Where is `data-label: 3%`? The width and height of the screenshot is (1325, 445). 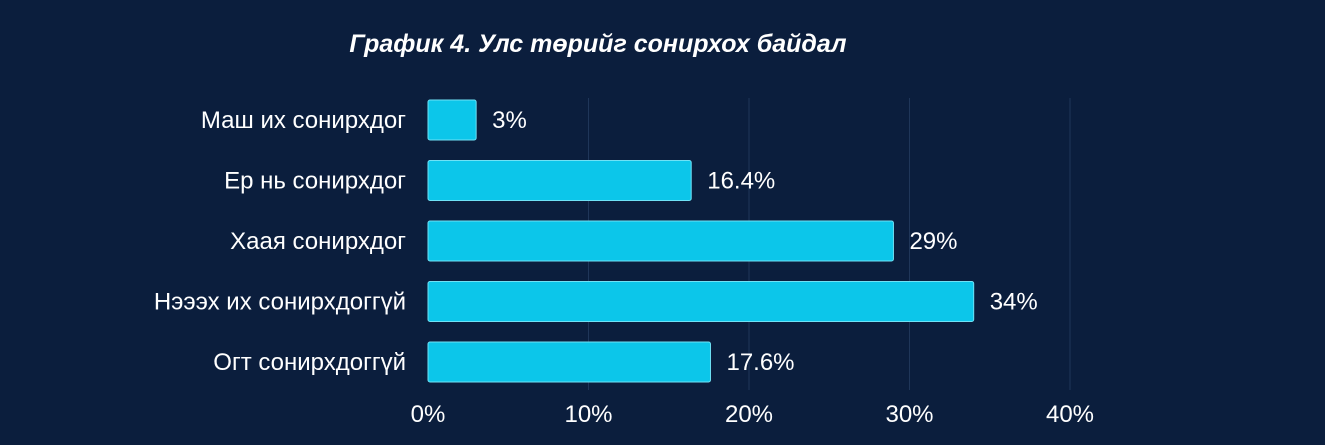
data-label: 3% is located at coordinates (509, 120).